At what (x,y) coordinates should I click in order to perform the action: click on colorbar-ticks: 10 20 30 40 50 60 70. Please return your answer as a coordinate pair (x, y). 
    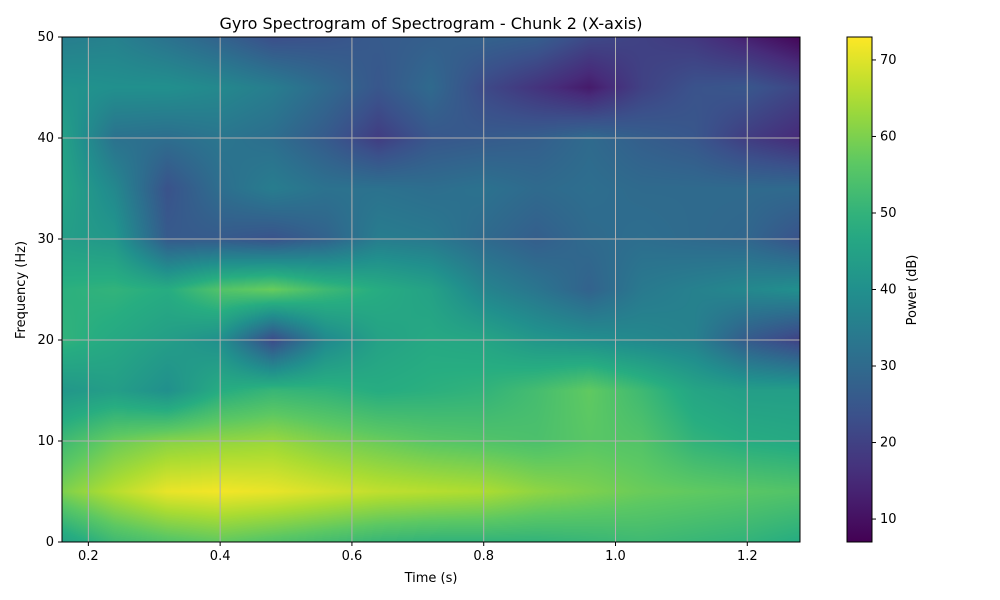
    Looking at the image, I should click on (884, 290).